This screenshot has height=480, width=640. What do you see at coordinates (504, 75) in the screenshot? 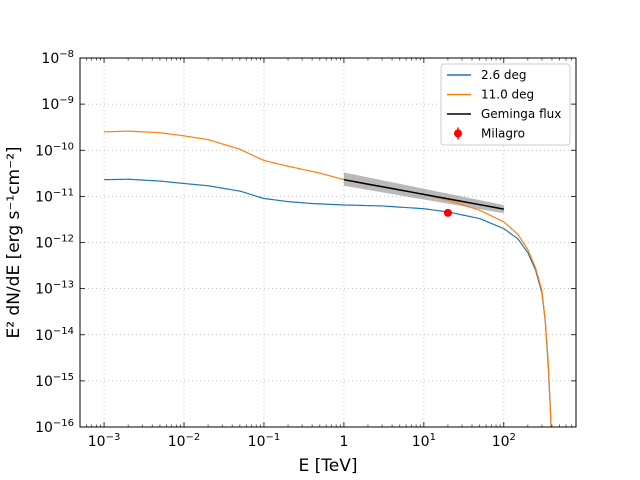
I see `legend-label: 2.6 deg` at bounding box center [504, 75].